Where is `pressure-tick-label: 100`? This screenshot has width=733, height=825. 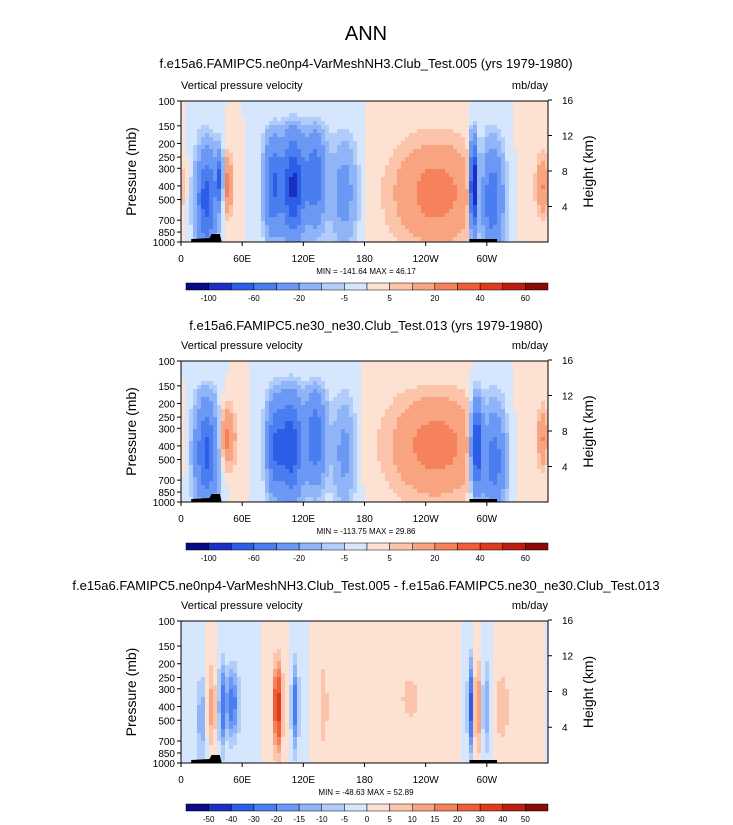
pressure-tick-label: 100 is located at coordinates (166, 362).